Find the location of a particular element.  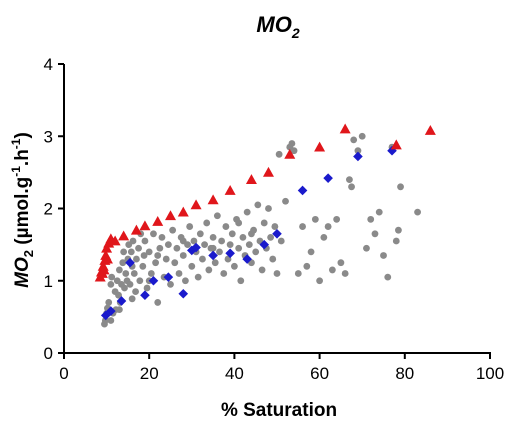

y-tick-label: 2 is located at coordinates (48, 209).